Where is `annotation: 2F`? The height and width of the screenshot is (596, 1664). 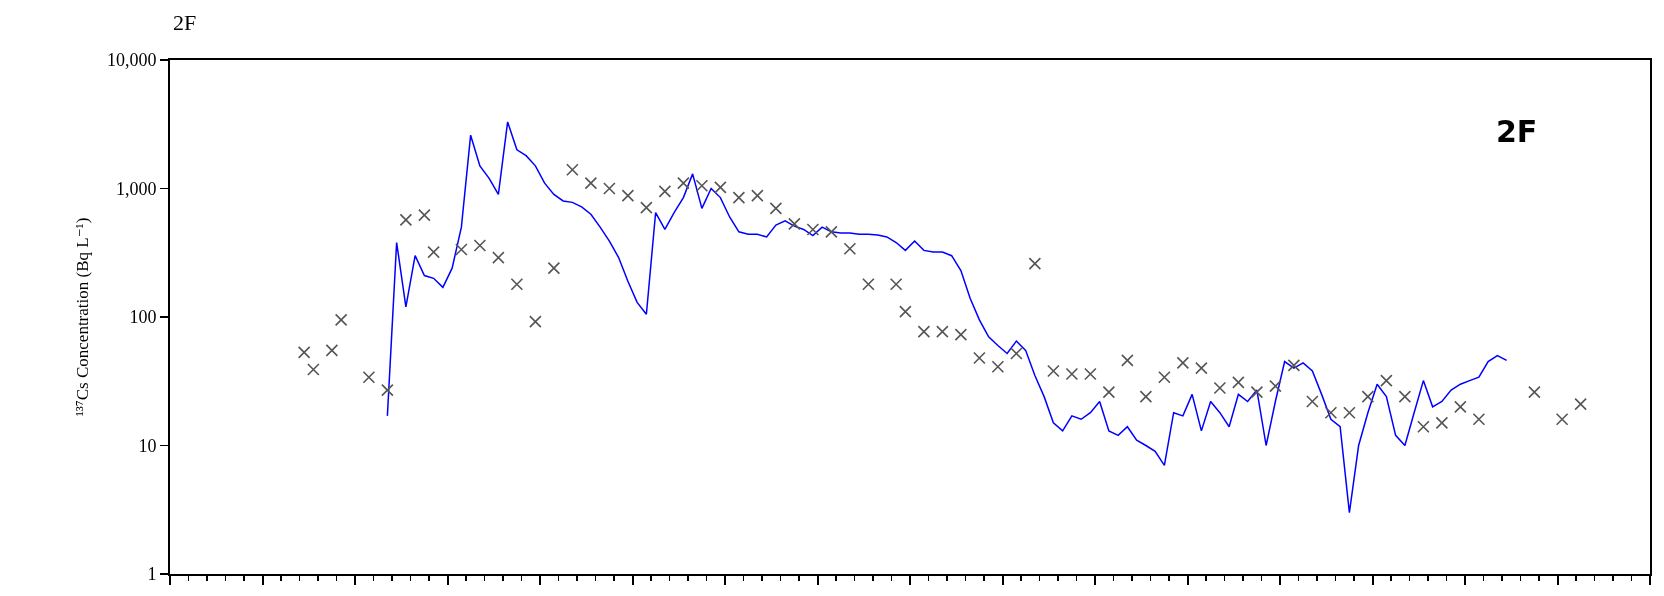
annotation: 2F is located at coordinates (1517, 131).